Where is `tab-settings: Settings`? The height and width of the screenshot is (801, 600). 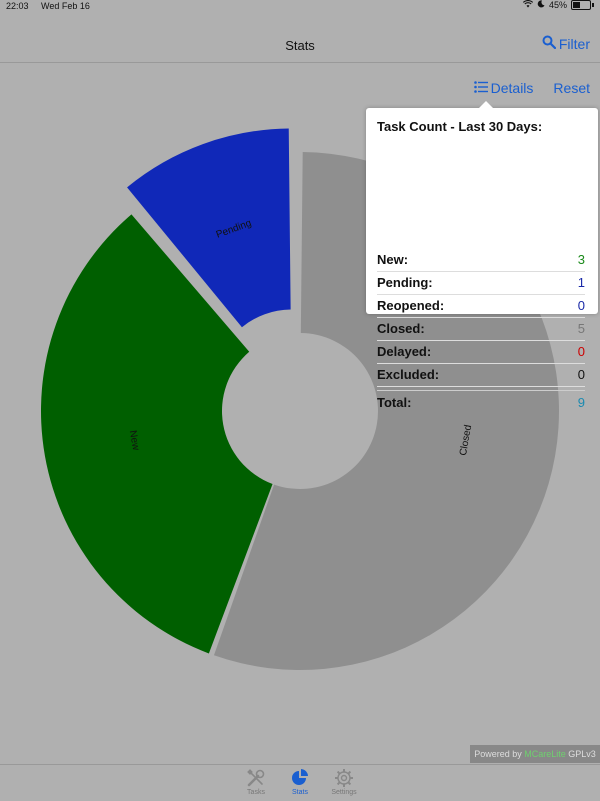 tab-settings: Settings is located at coordinates (344, 781).